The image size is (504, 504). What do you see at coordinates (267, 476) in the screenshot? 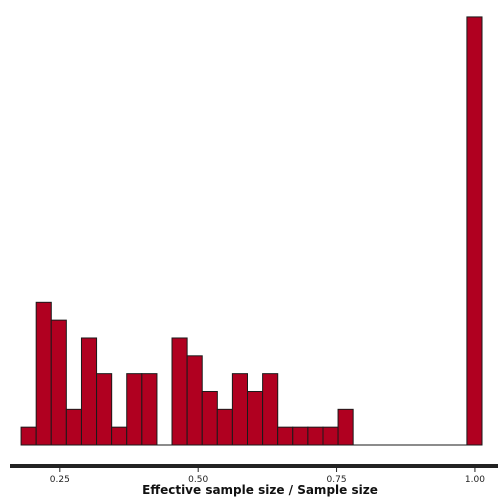
I see `x-axis-ticks: 0.25 0.50 0.75 1.00` at bounding box center [267, 476].